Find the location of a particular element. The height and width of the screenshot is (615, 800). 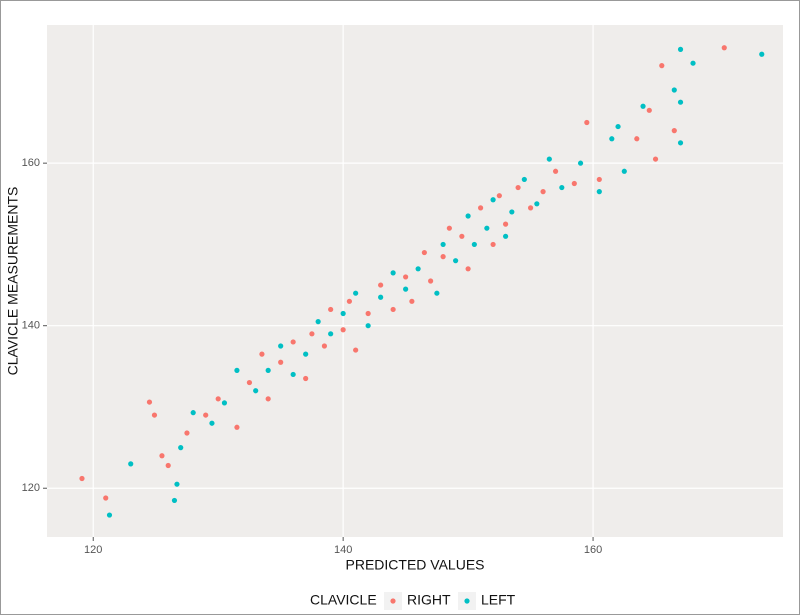

y-tick-label: 140 is located at coordinates (31, 326).